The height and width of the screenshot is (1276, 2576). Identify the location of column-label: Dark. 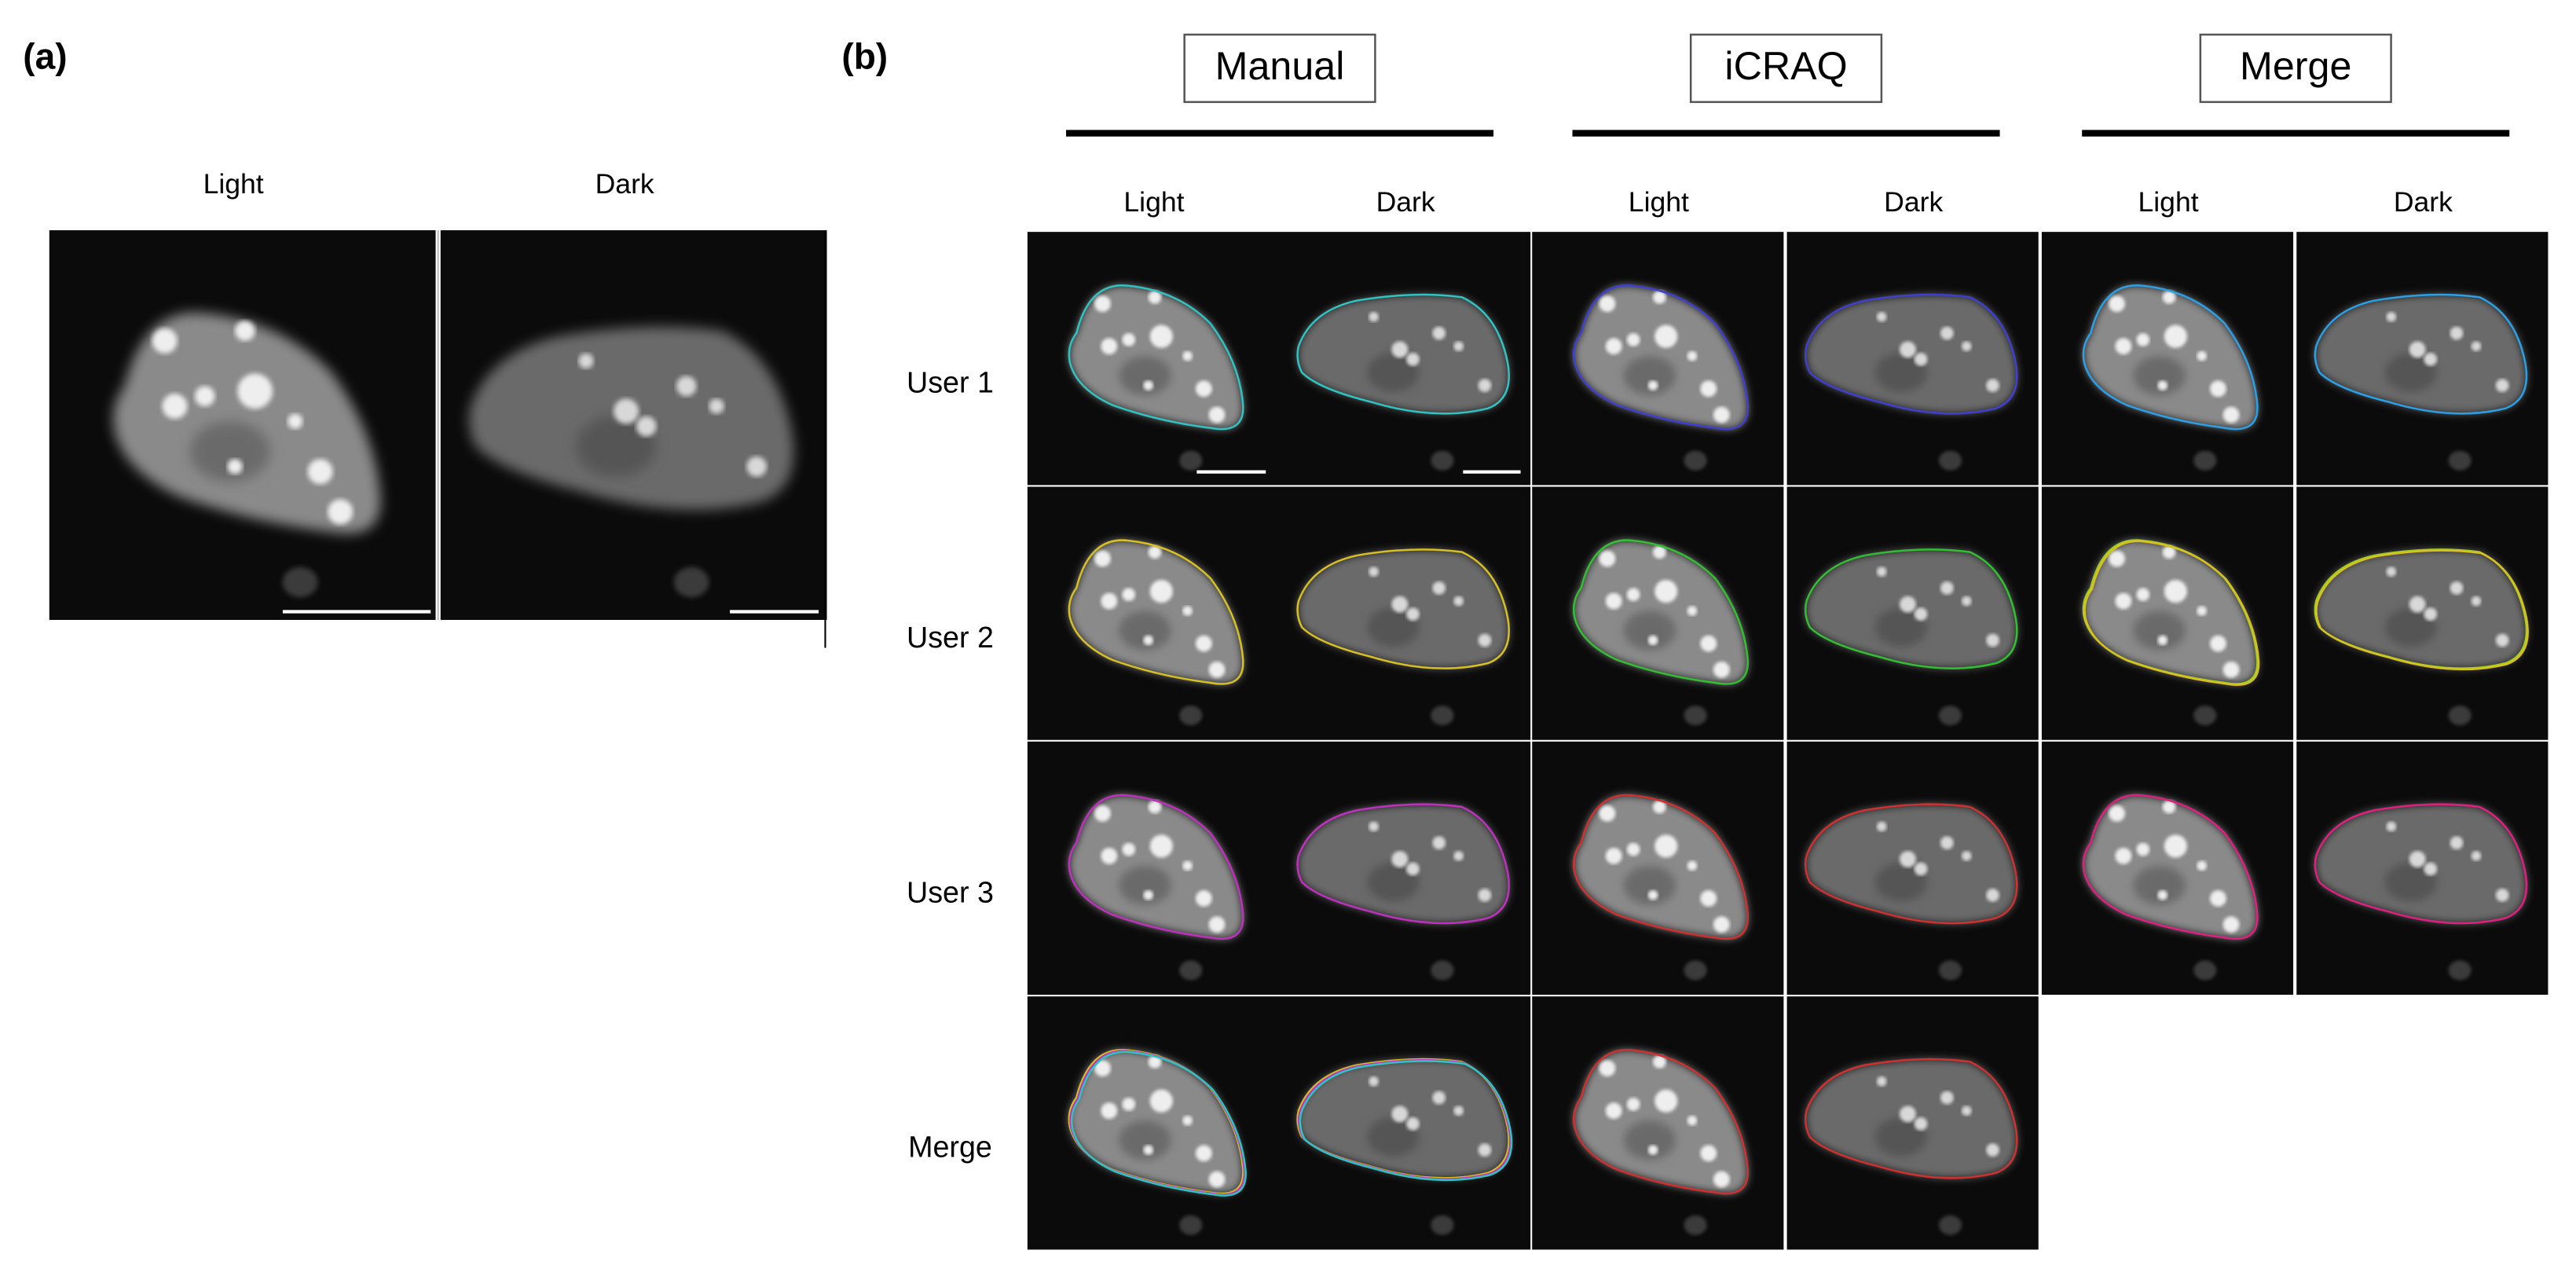
(624, 184).